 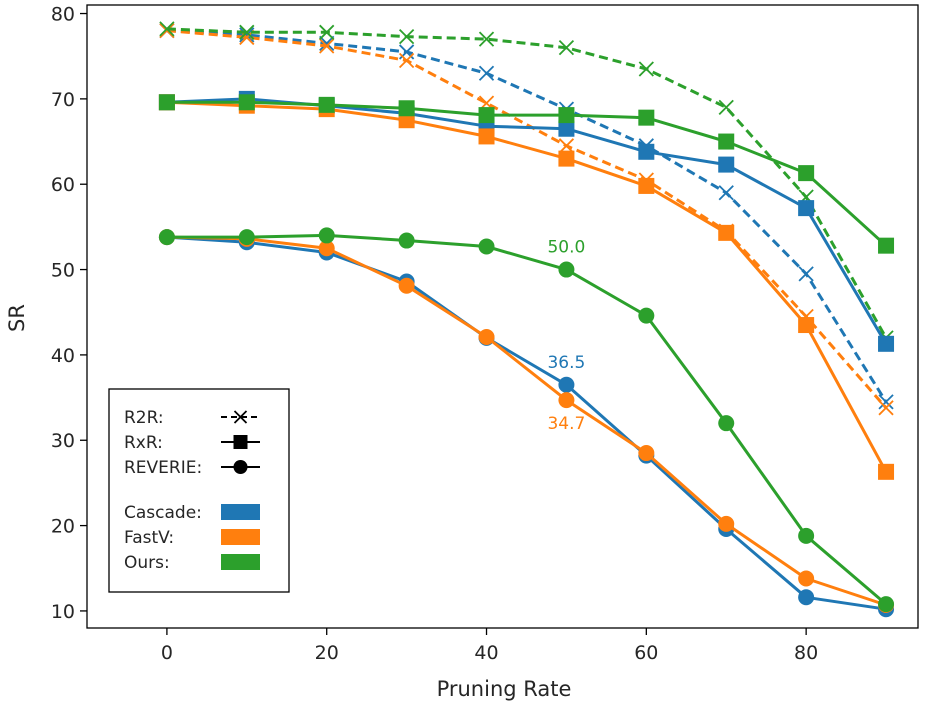 I want to click on y-tick-label-50: 50, so click(x=63, y=271).